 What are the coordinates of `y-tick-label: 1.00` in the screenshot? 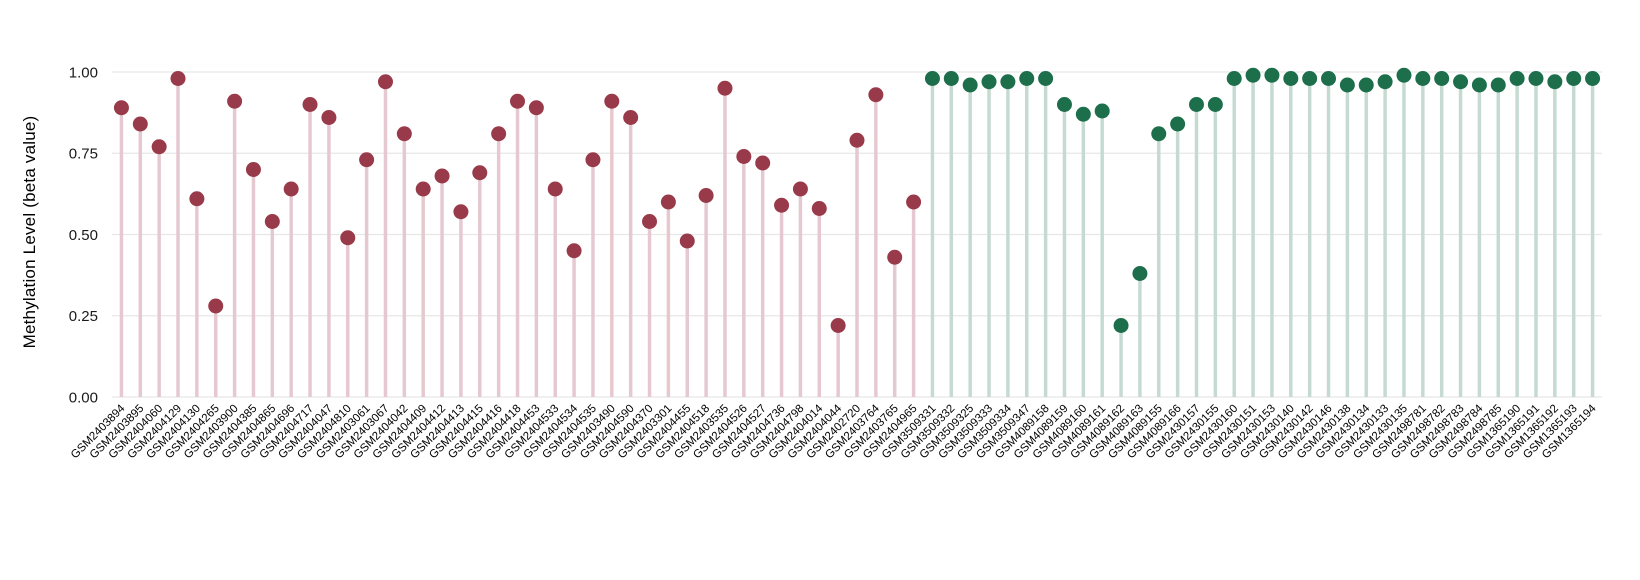 It's located at (83, 72).